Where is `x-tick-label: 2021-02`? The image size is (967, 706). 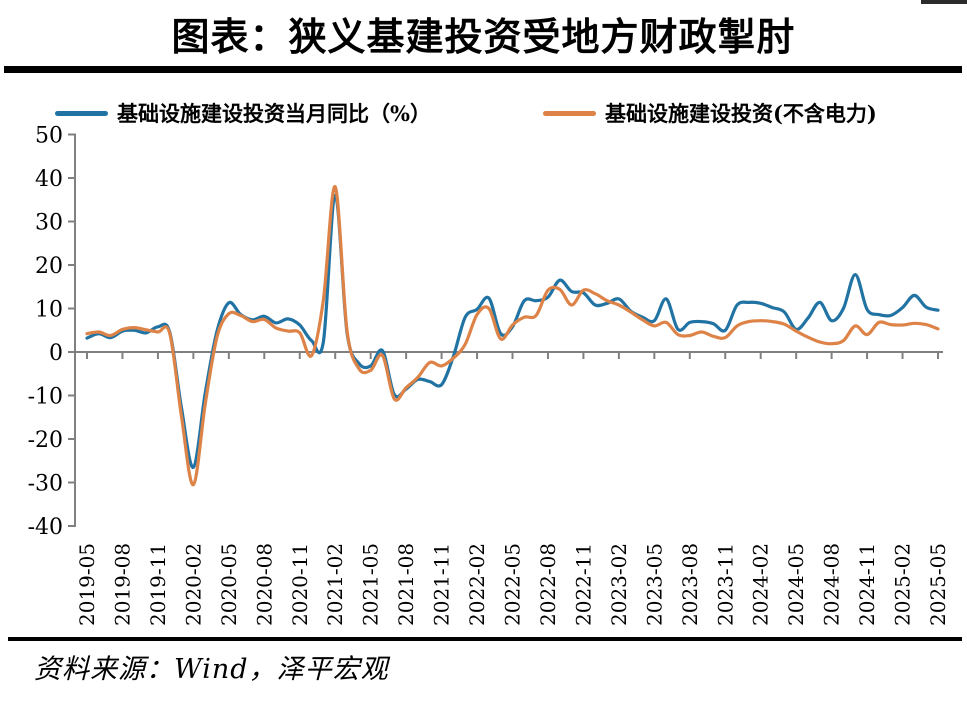 x-tick-label: 2021-02 is located at coordinates (335, 584).